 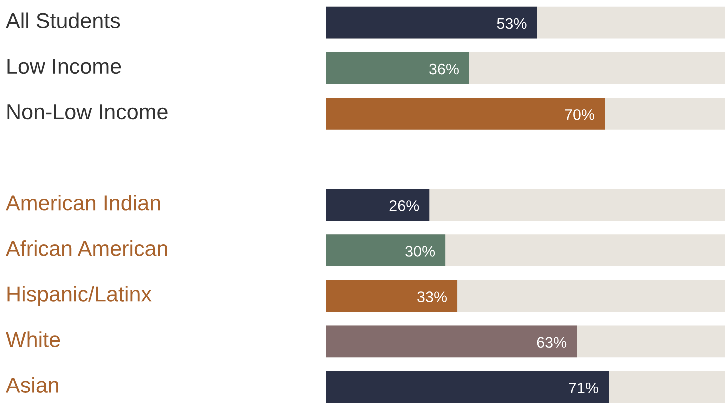 I want to click on y-tick-label: Asian, so click(x=32, y=385).